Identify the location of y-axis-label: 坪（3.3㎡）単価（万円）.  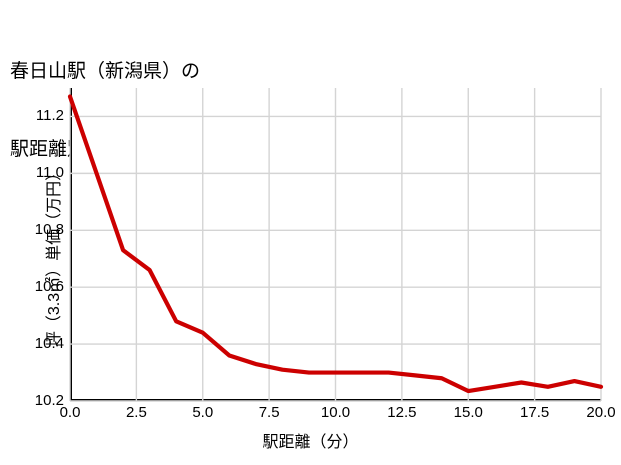
(54, 256).